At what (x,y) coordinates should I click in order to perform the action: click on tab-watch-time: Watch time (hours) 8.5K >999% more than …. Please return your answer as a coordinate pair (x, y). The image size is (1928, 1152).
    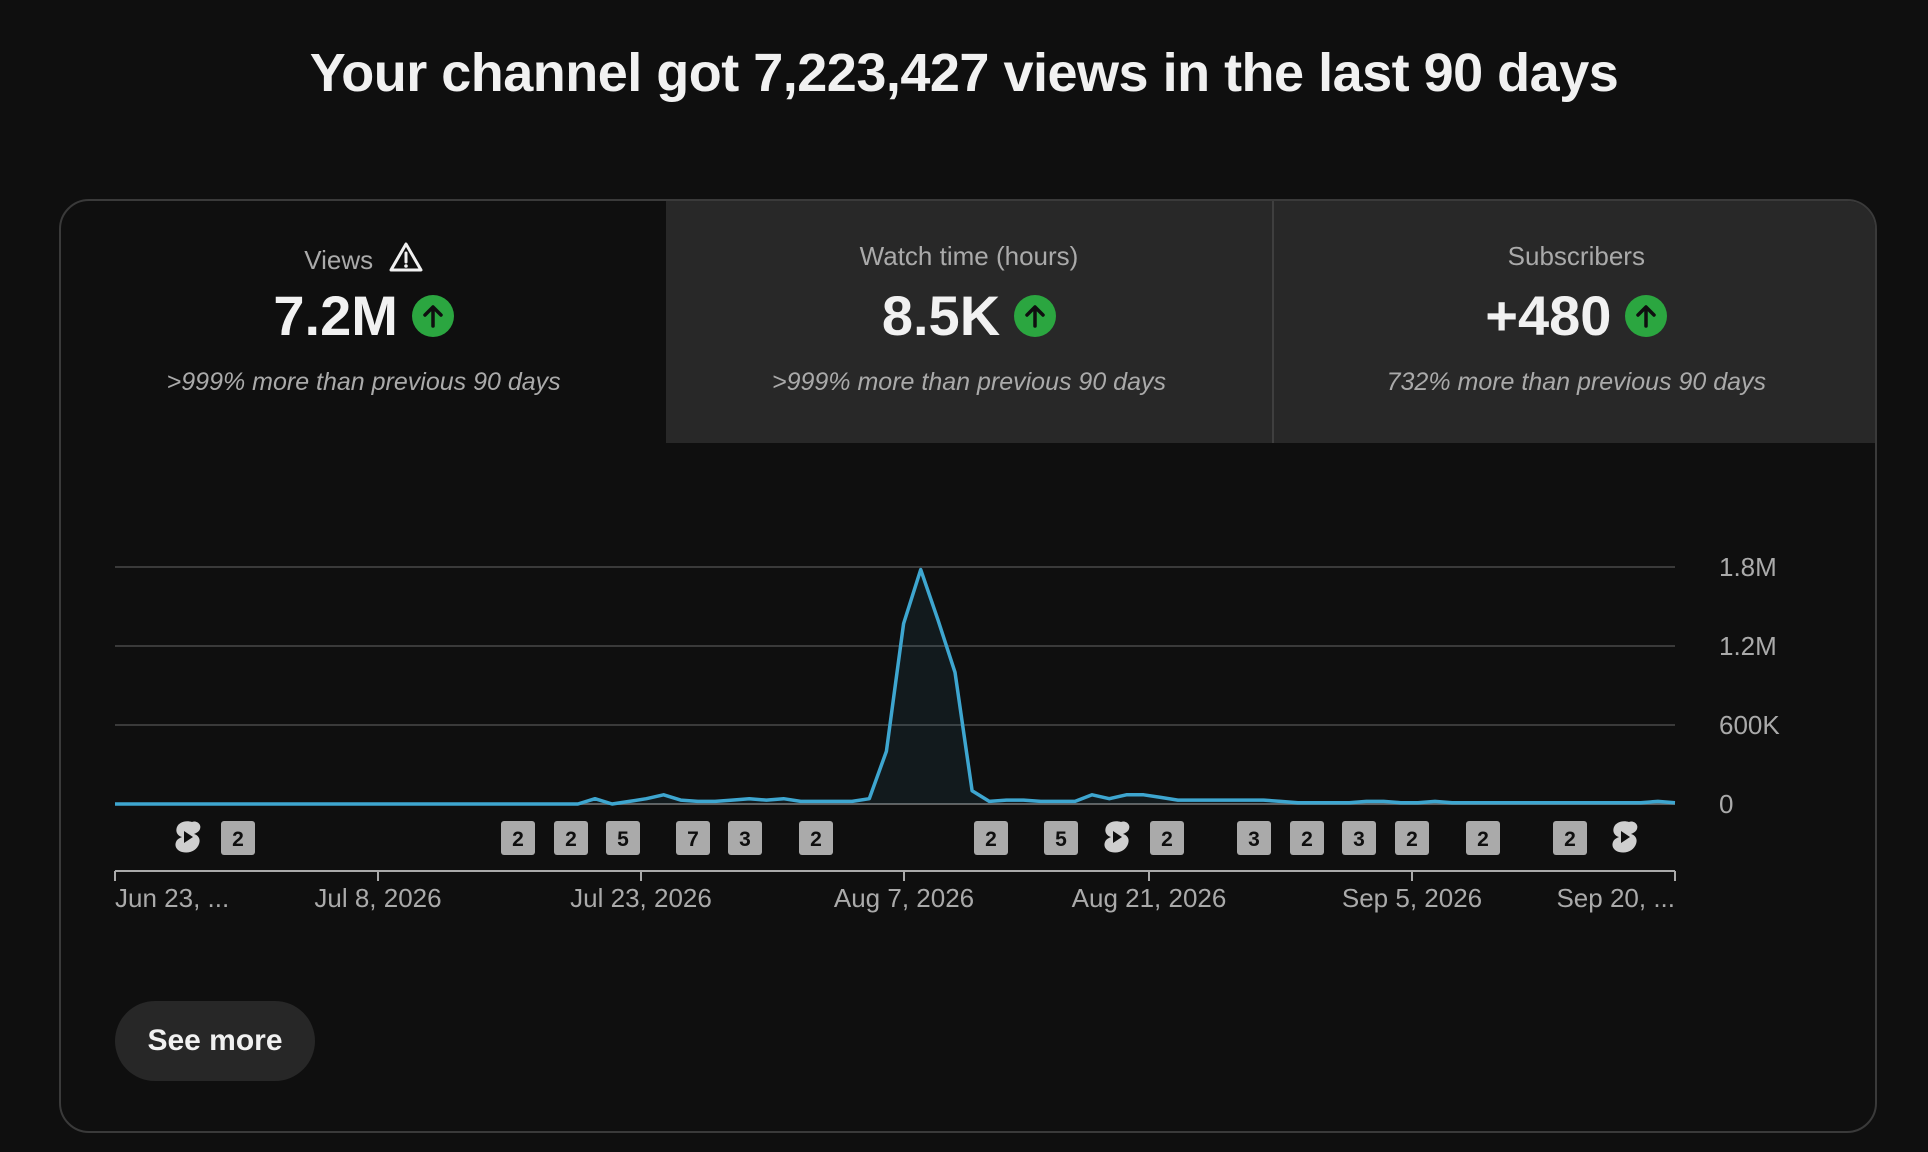
    Looking at the image, I should click on (969, 322).